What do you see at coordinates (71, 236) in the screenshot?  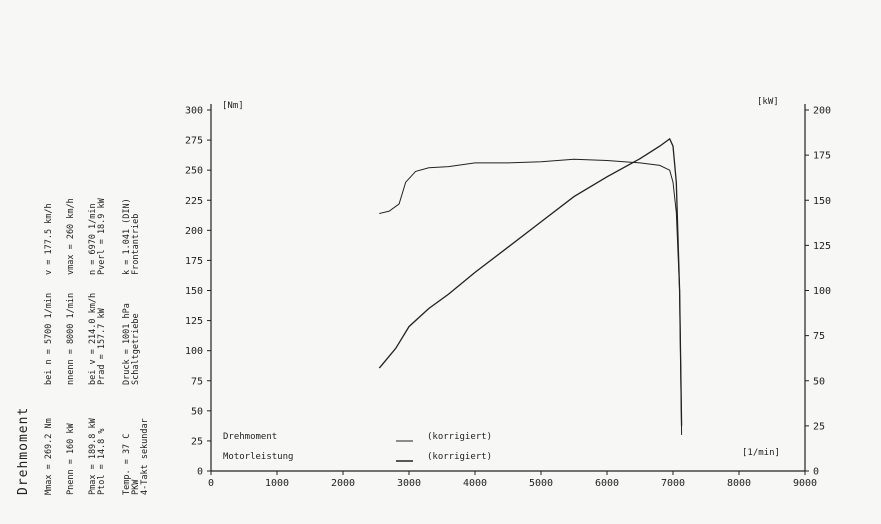 I see `info-vmax: vmax = 260 km/h` at bounding box center [71, 236].